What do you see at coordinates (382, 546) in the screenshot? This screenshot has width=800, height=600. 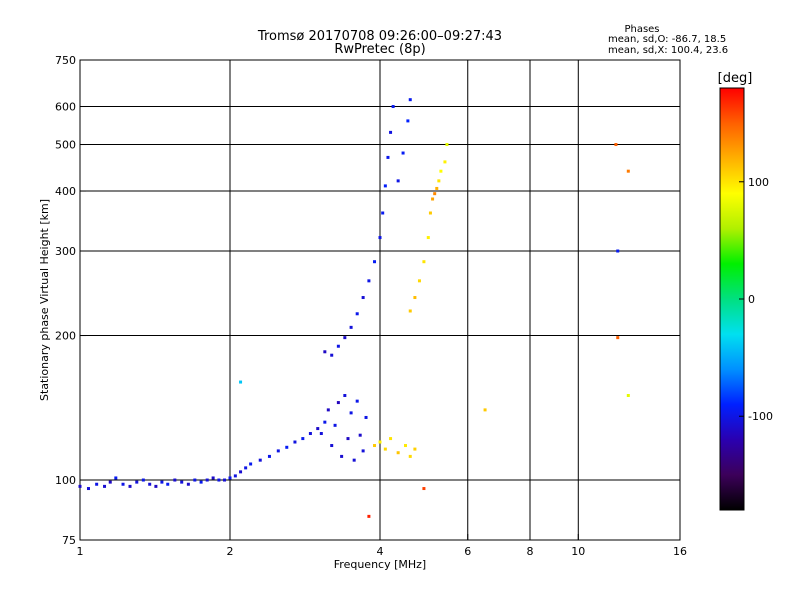 I see `x-axis-ticks: 1 2 4 6 8 10 16` at bounding box center [382, 546].